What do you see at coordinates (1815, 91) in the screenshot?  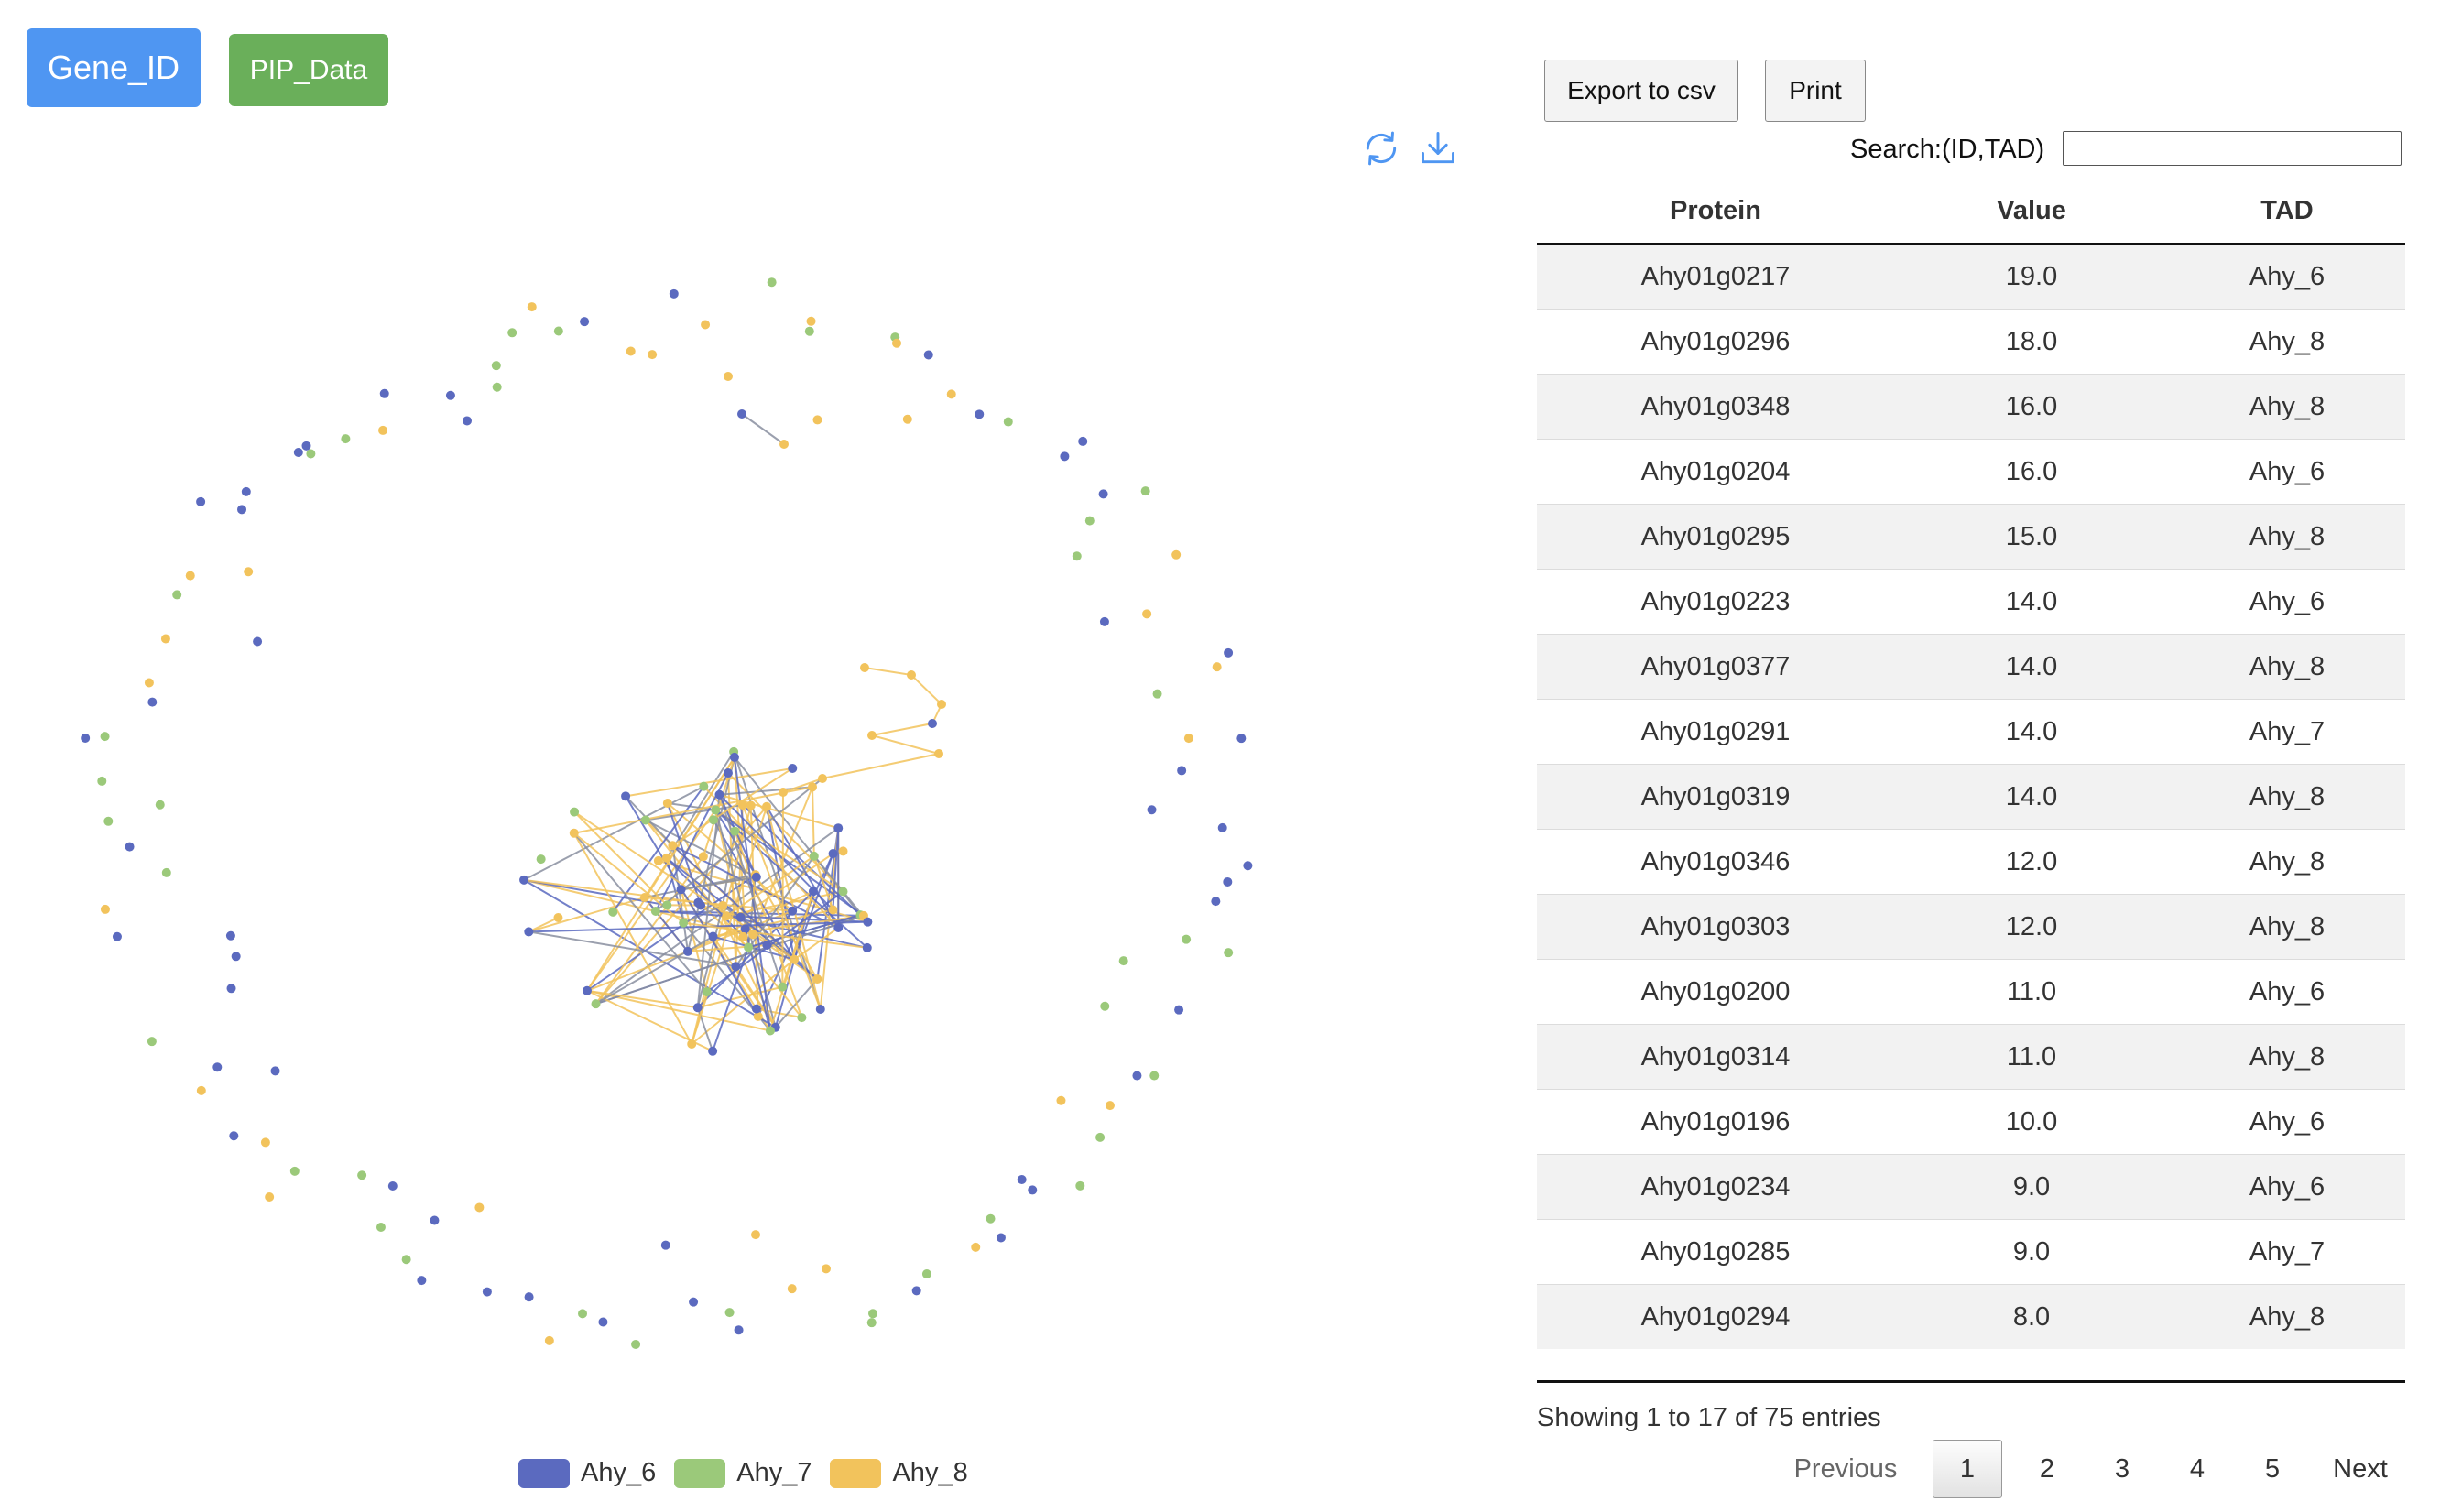 I see `print-button: Print` at bounding box center [1815, 91].